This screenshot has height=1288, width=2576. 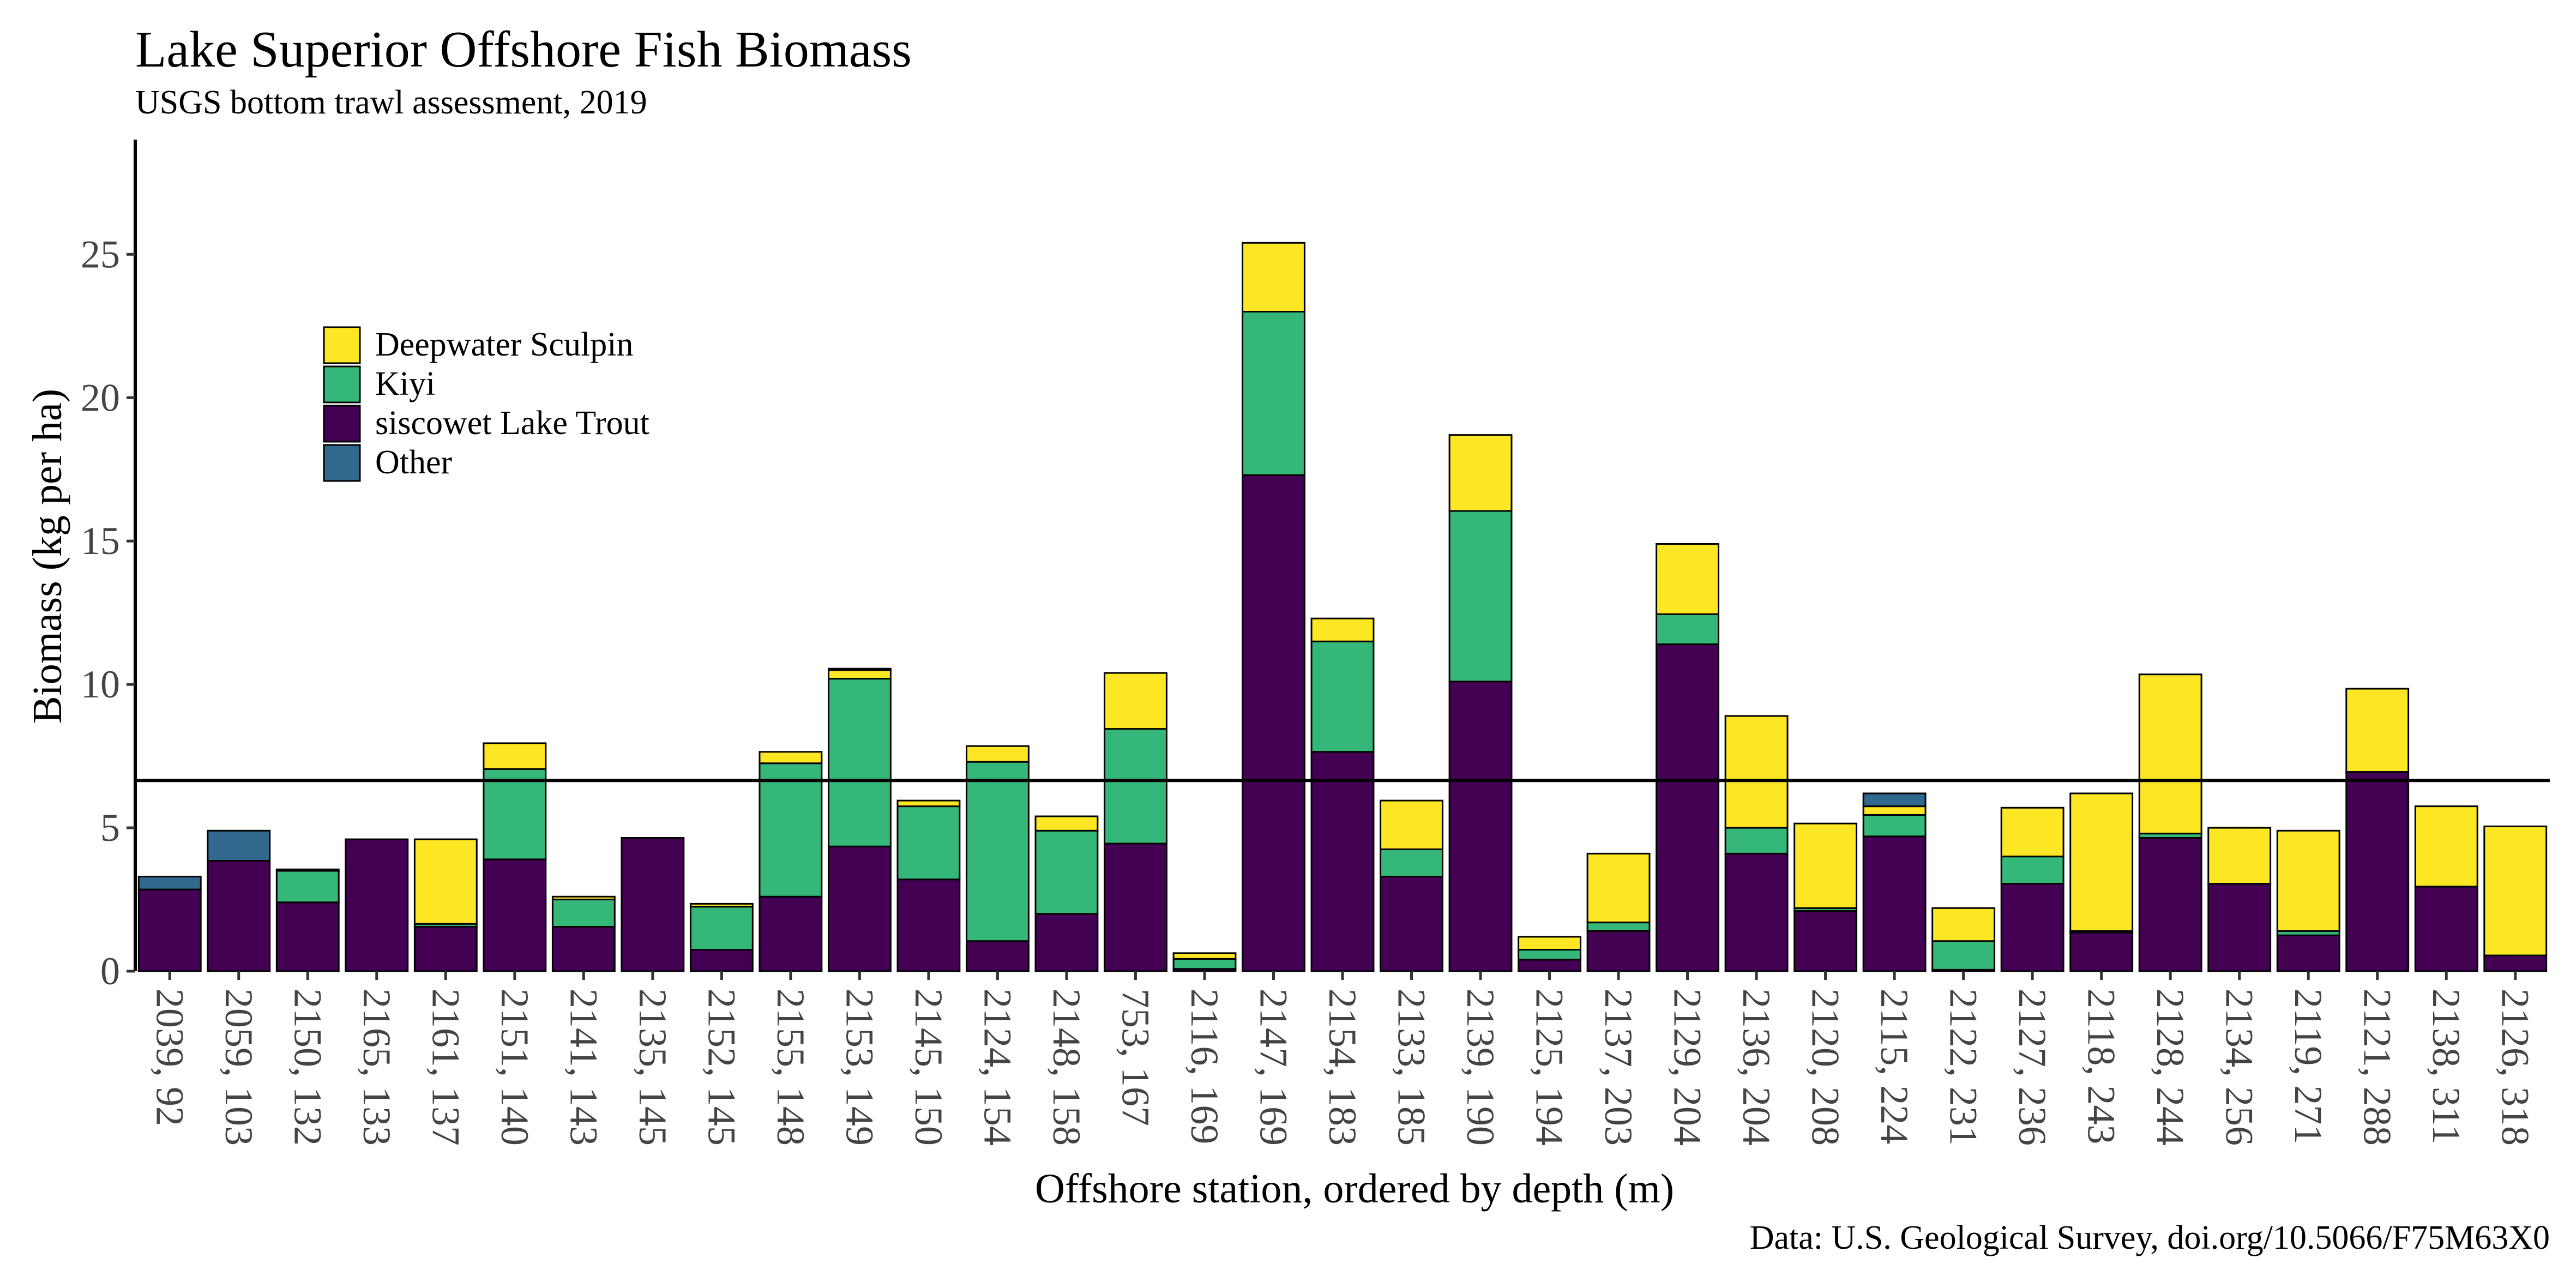 I want to click on x-tick-label: 753, 167, so click(x=1135, y=1057).